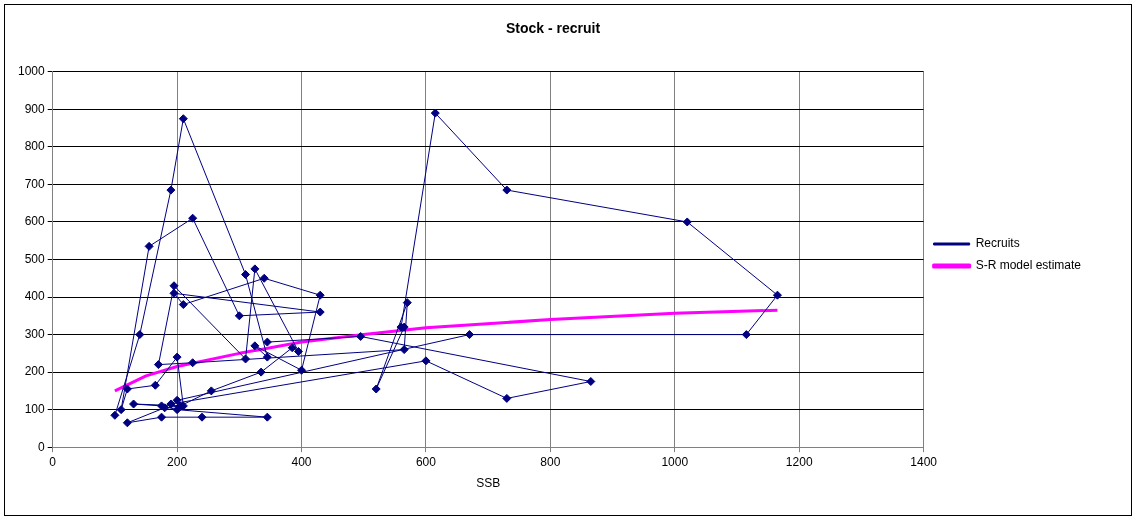 Image resolution: width=1138 pixels, height=522 pixels. Describe the element at coordinates (301, 461) in the screenshot. I see `x-tick-label: 400` at that location.